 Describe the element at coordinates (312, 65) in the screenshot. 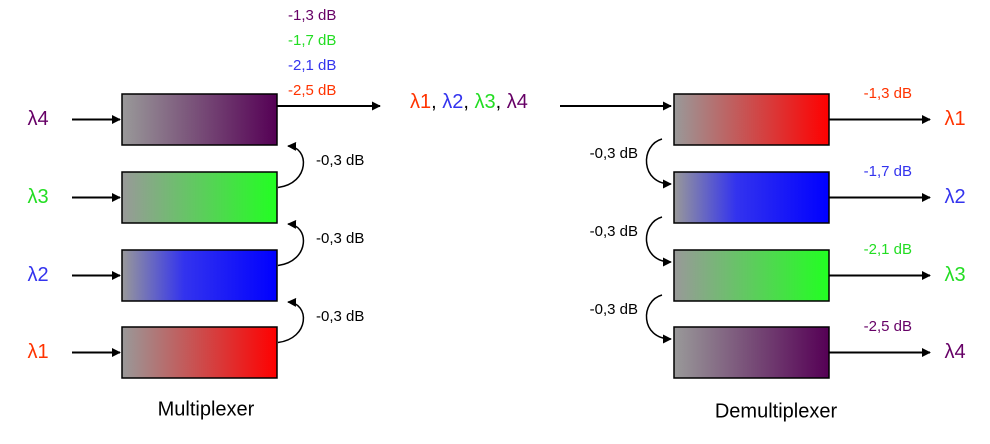

I see `mux-output-loss: -2,1 dB` at that location.